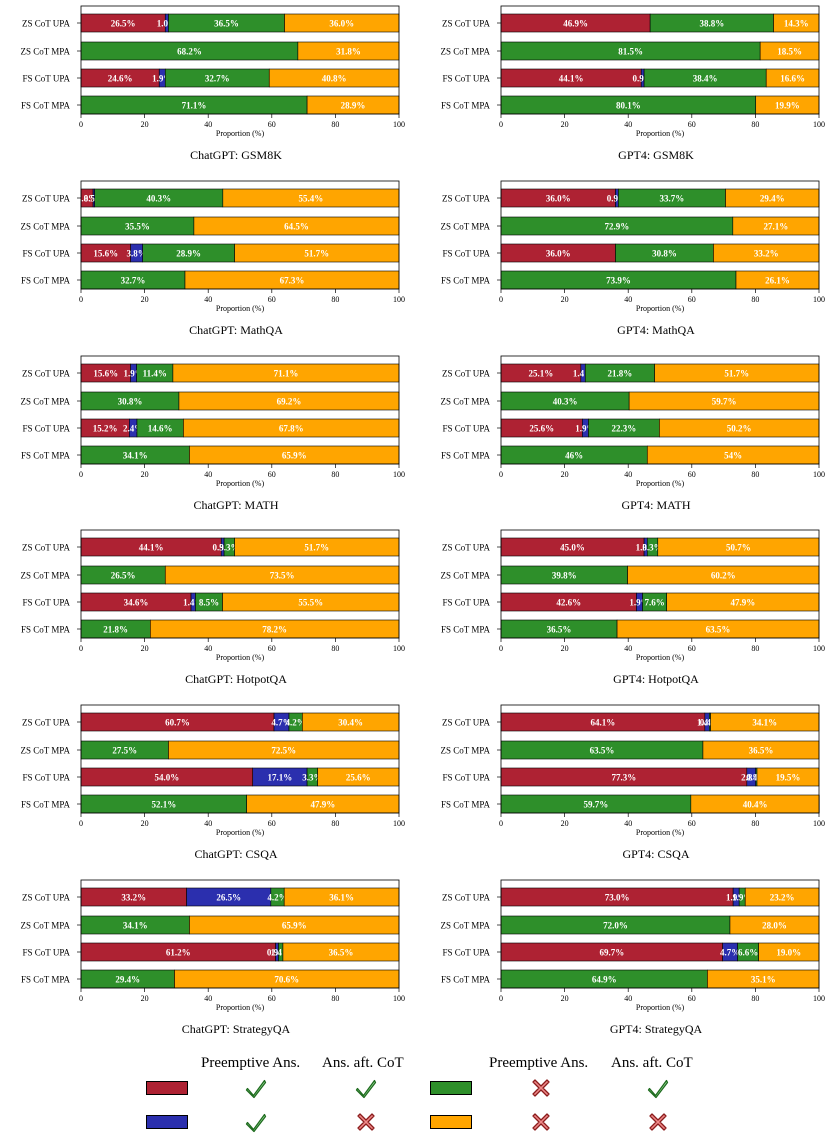  What do you see at coordinates (127, 980) in the screenshot?
I see `data-label: 29.4%` at bounding box center [127, 980].